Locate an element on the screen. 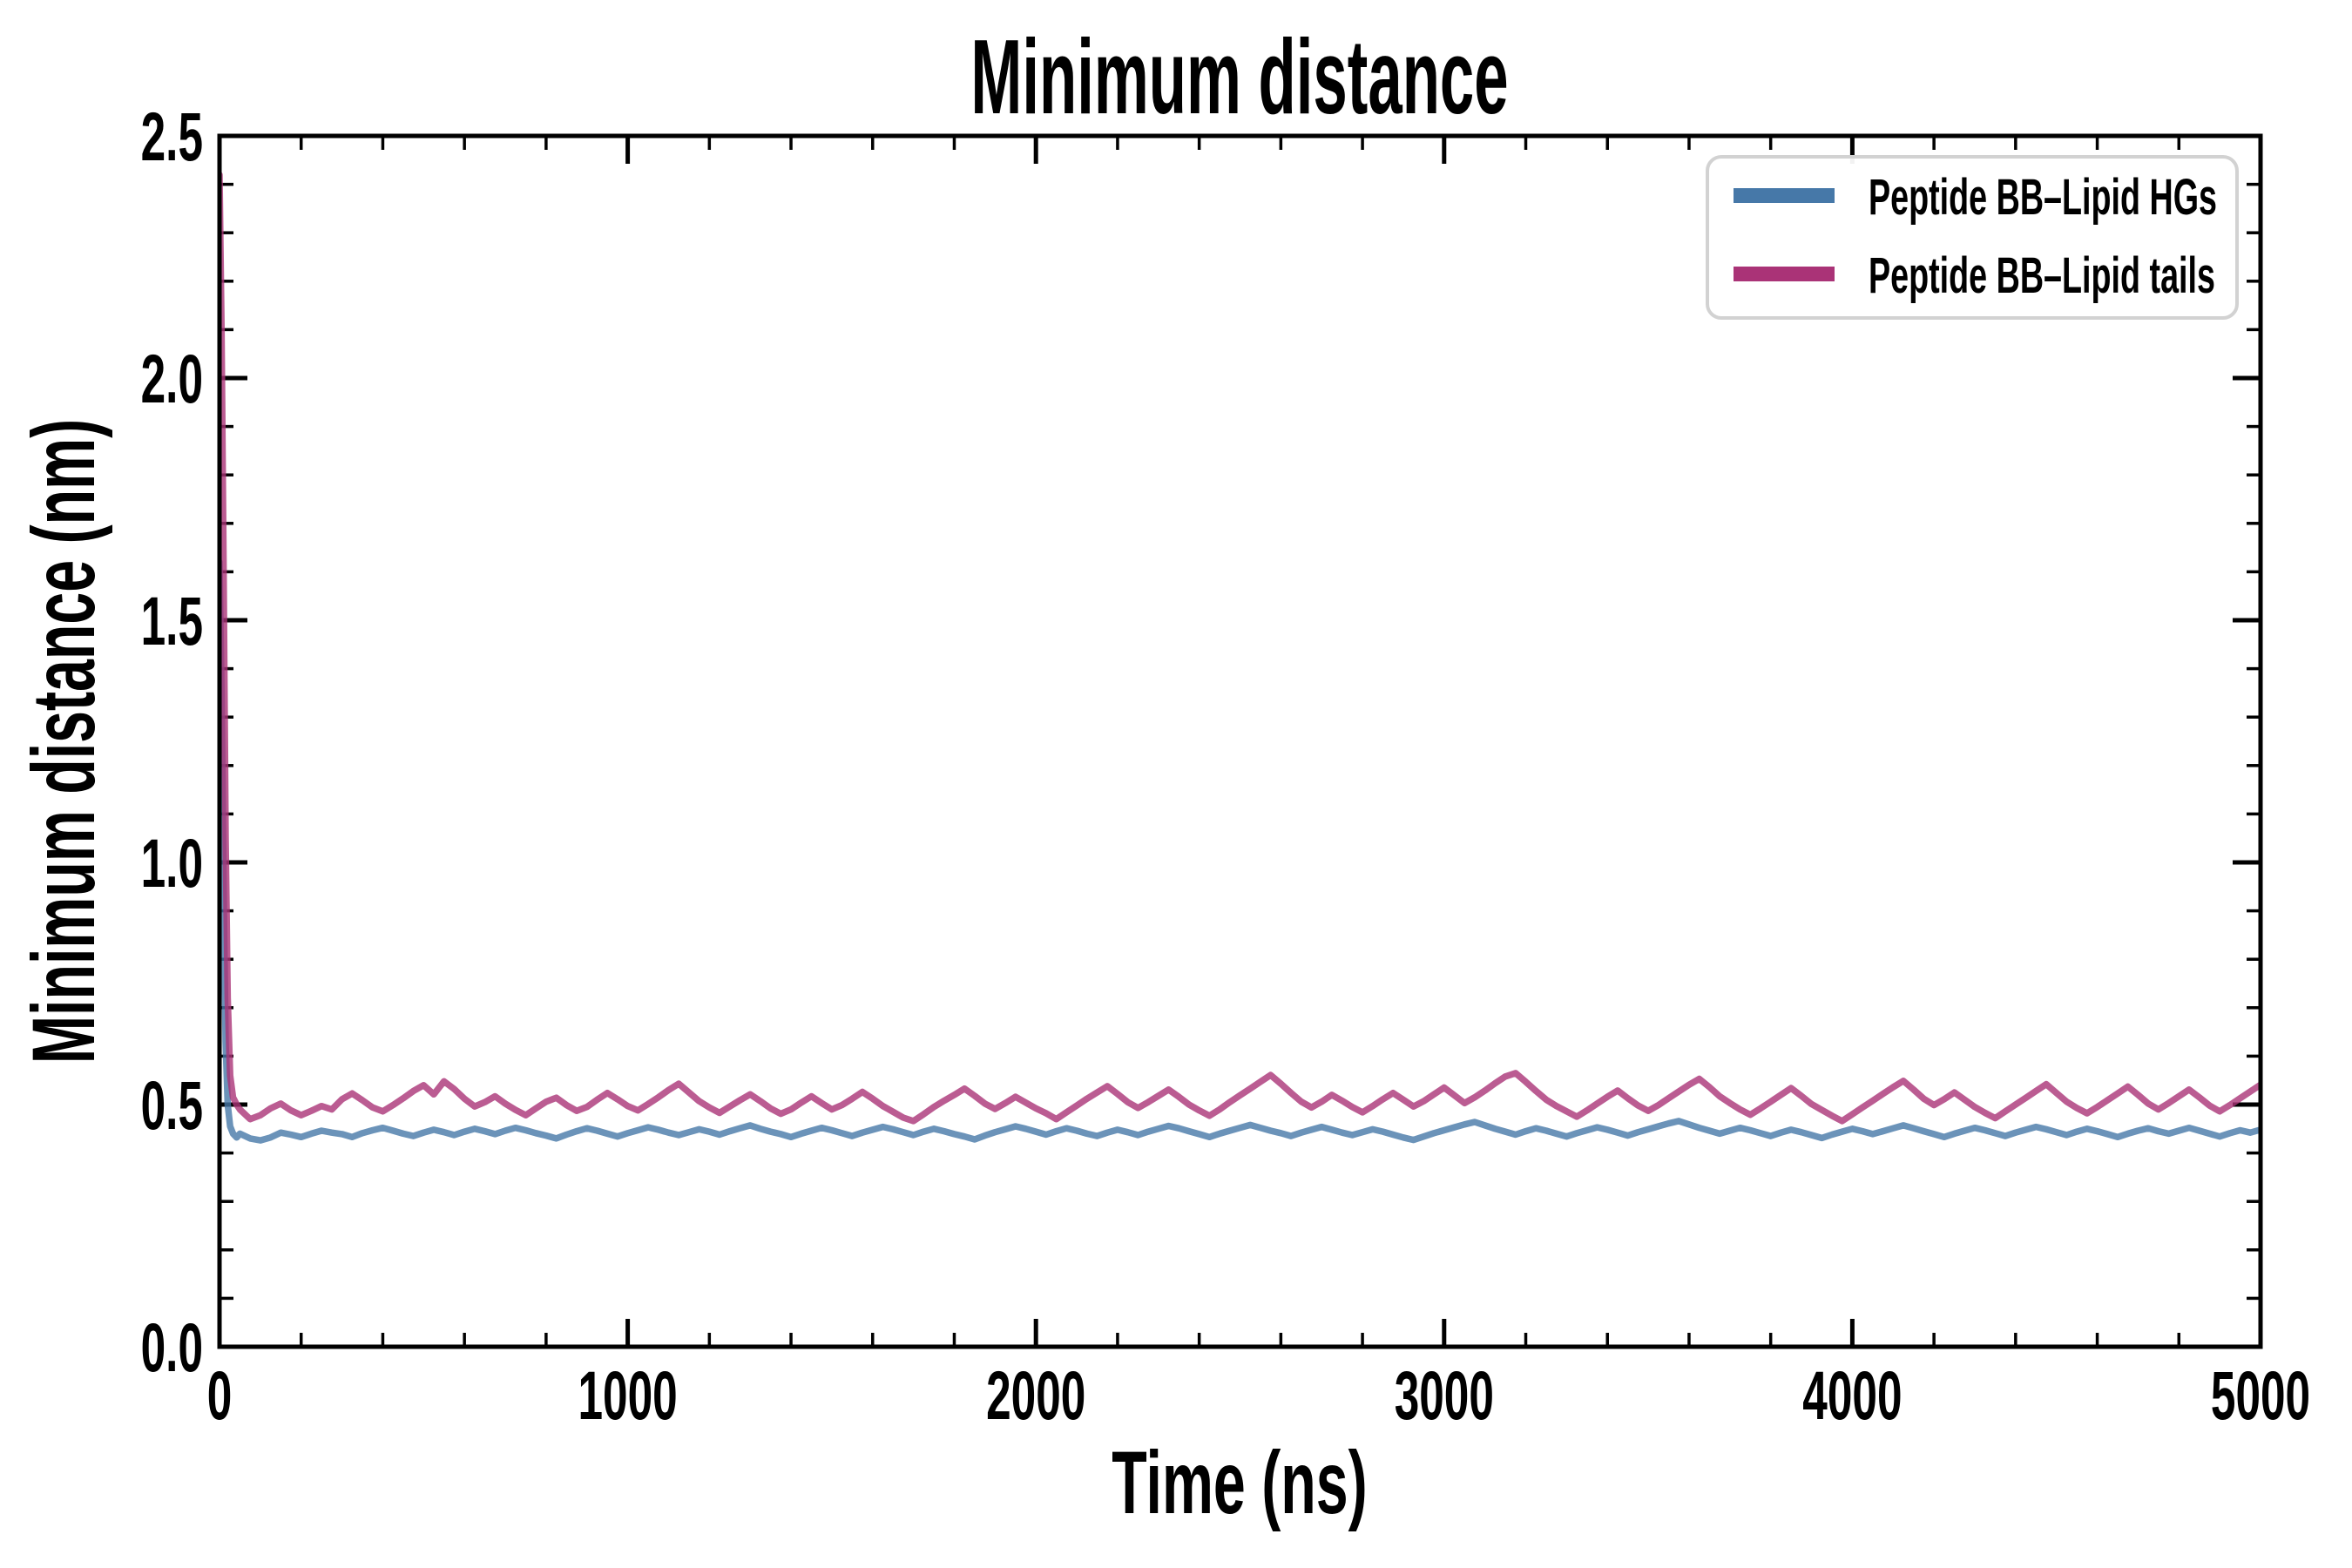 The image size is (2352, 1568). legend-label-peptide-bb-lipid-tails: Peptide BB–Lipid tails is located at coordinates (2042, 276).